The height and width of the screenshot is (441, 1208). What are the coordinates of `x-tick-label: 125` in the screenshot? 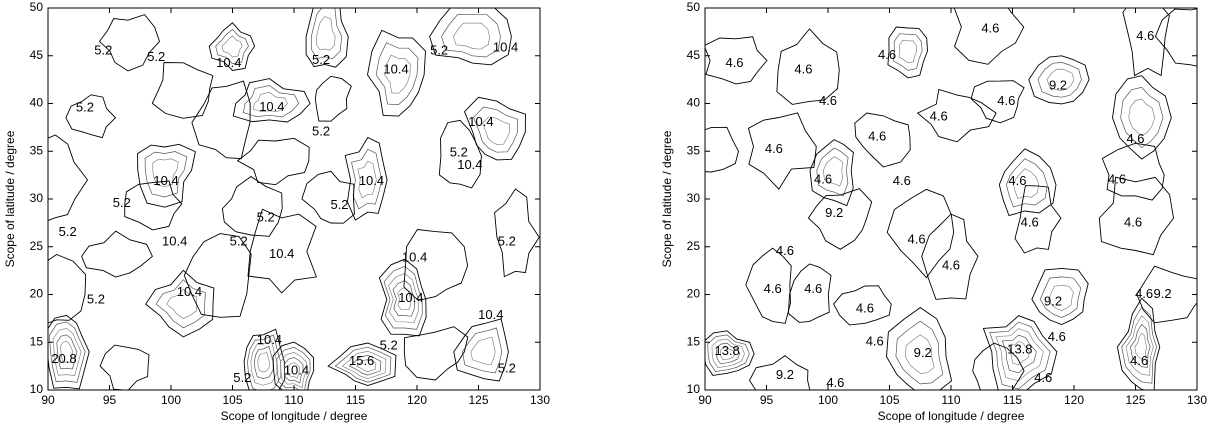 It's located at (1135, 400).